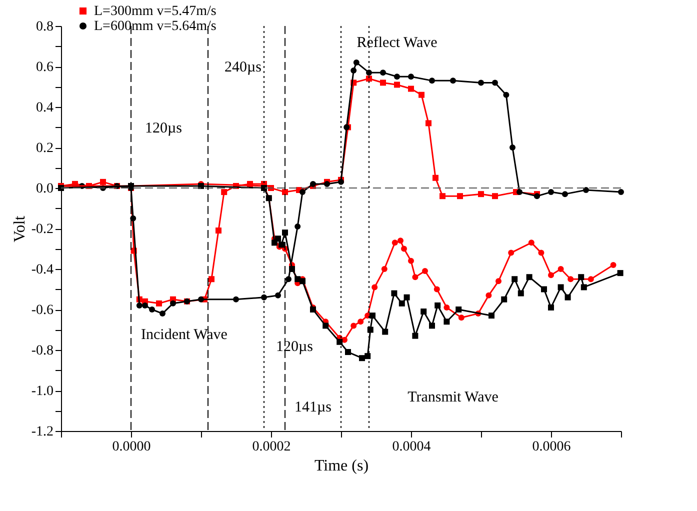 The image size is (697, 511). I want to click on y-tick-label: -0.8, so click(42, 351).